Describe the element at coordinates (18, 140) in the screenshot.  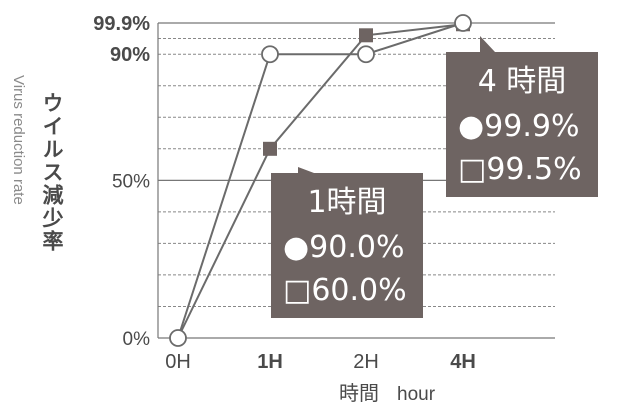
I see `y-axis-label-en: Virus reduction rate` at that location.